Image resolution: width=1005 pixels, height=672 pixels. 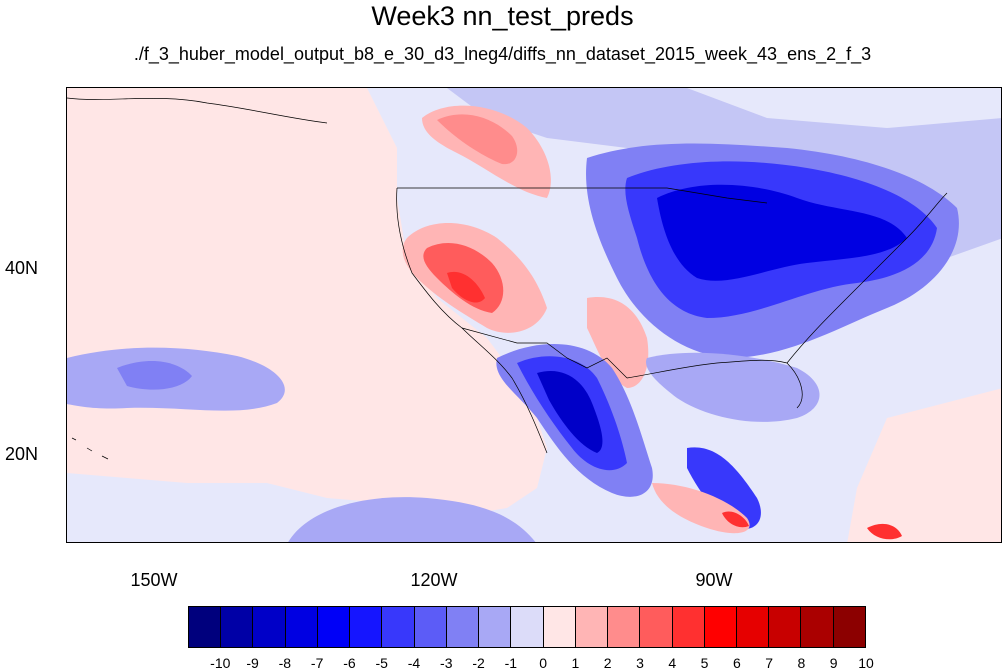 I want to click on lon-label-150w: 150W, so click(x=154, y=580).